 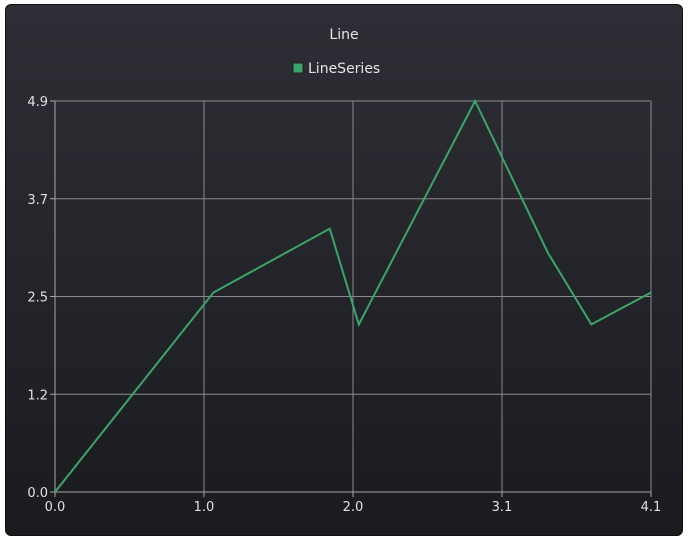 I want to click on x-axis-ticks: 0.0 1.0 2.0 3.1 4.1, so click(x=353, y=503).